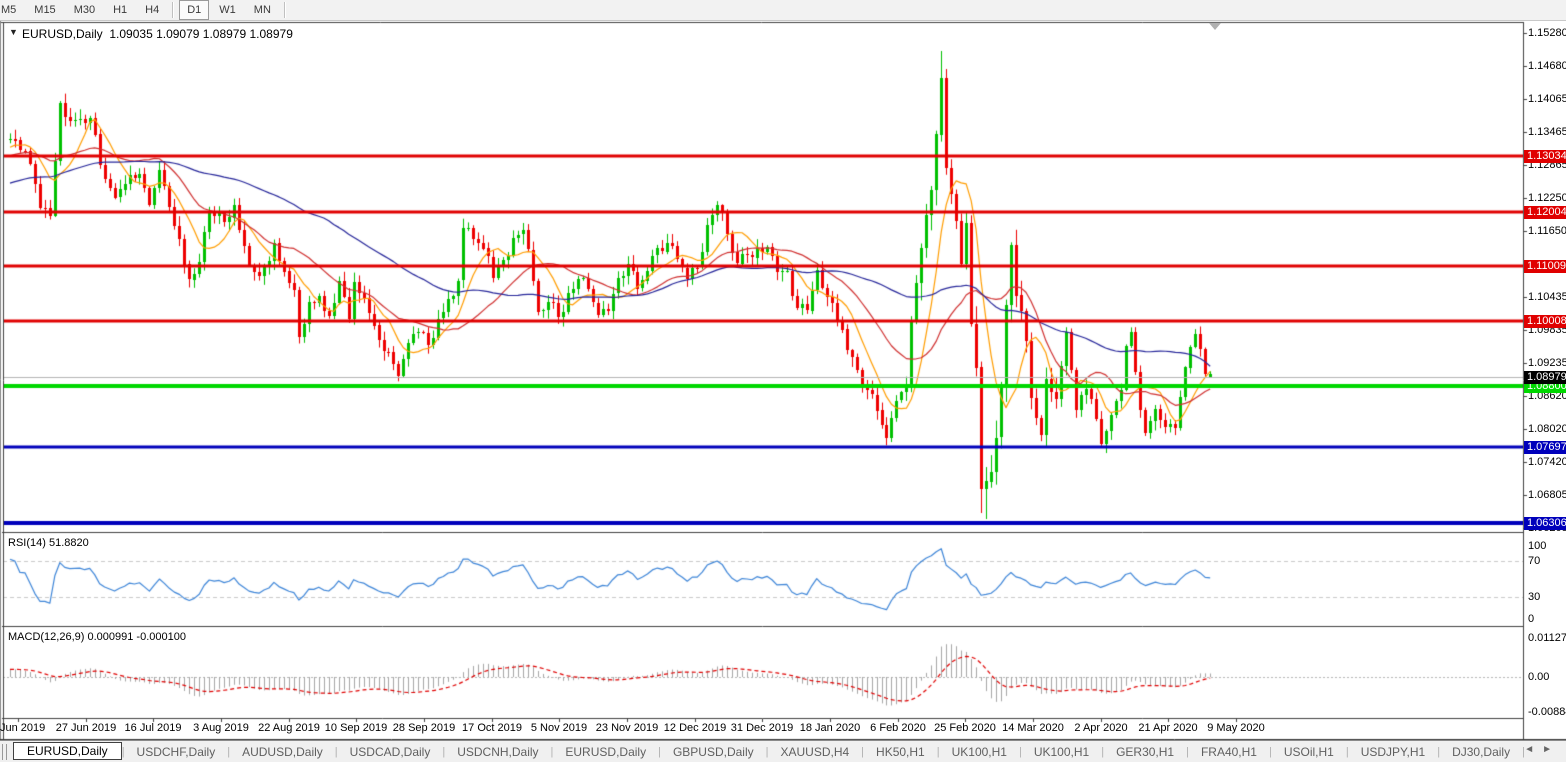 This screenshot has height=762, width=1566. I want to click on date-axis-label: 2 Apr 2020, so click(1101, 728).